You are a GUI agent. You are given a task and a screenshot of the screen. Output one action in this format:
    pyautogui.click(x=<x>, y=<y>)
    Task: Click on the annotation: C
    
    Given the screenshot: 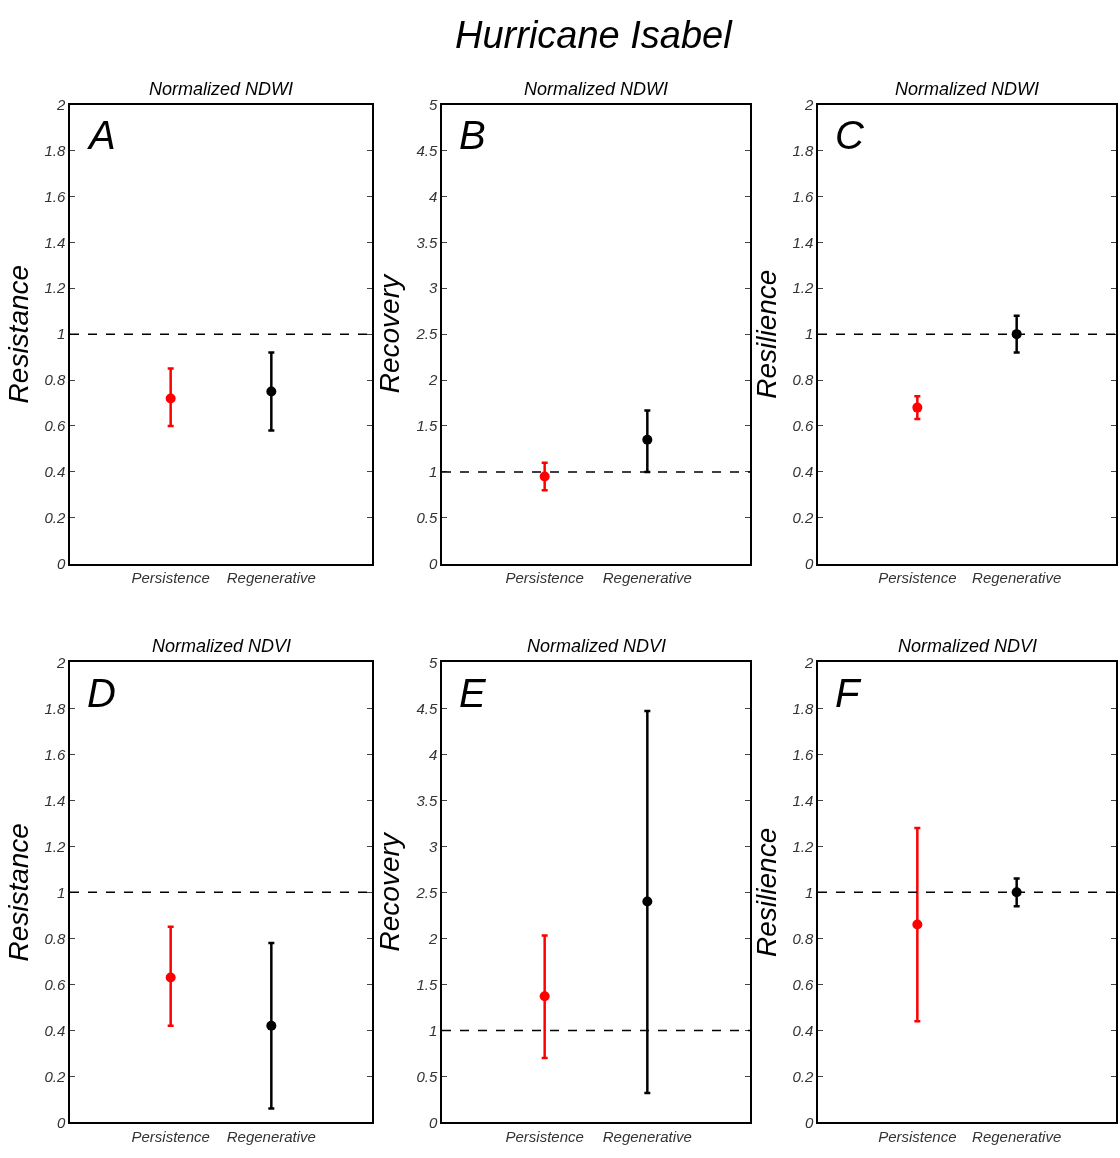 What is the action you would take?
    pyautogui.click(x=850, y=135)
    